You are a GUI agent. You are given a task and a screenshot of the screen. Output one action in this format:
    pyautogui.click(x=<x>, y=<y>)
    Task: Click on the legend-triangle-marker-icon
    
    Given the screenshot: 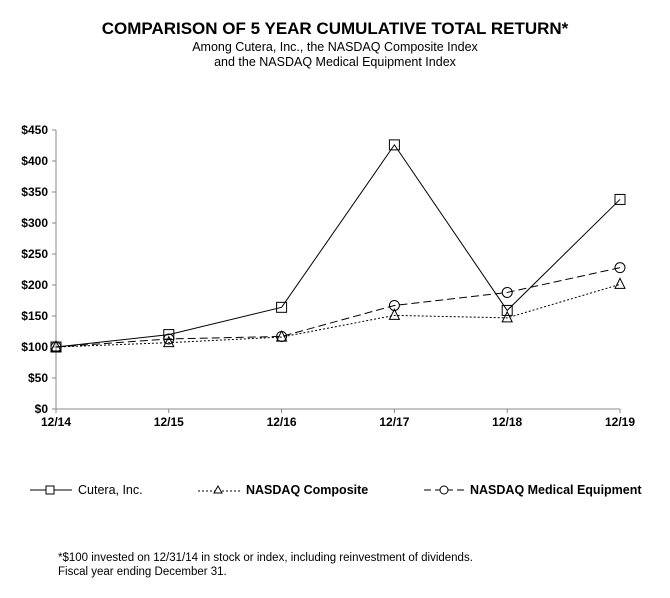 What is the action you would take?
    pyautogui.click(x=219, y=489)
    